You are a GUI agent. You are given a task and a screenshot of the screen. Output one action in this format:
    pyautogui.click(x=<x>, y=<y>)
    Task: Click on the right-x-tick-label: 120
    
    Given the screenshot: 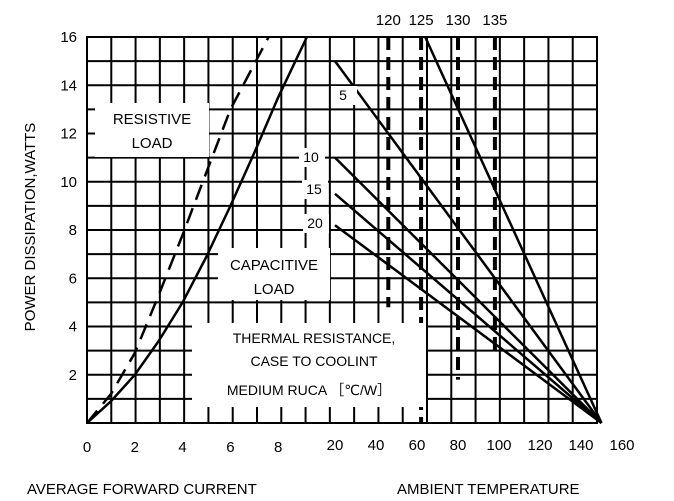 What is the action you would take?
    pyautogui.click(x=539, y=445)
    